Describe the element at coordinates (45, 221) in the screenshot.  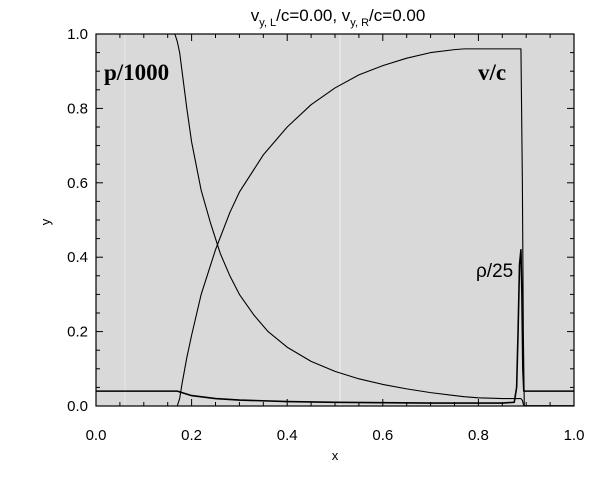
I see `y-axis-label: y` at that location.